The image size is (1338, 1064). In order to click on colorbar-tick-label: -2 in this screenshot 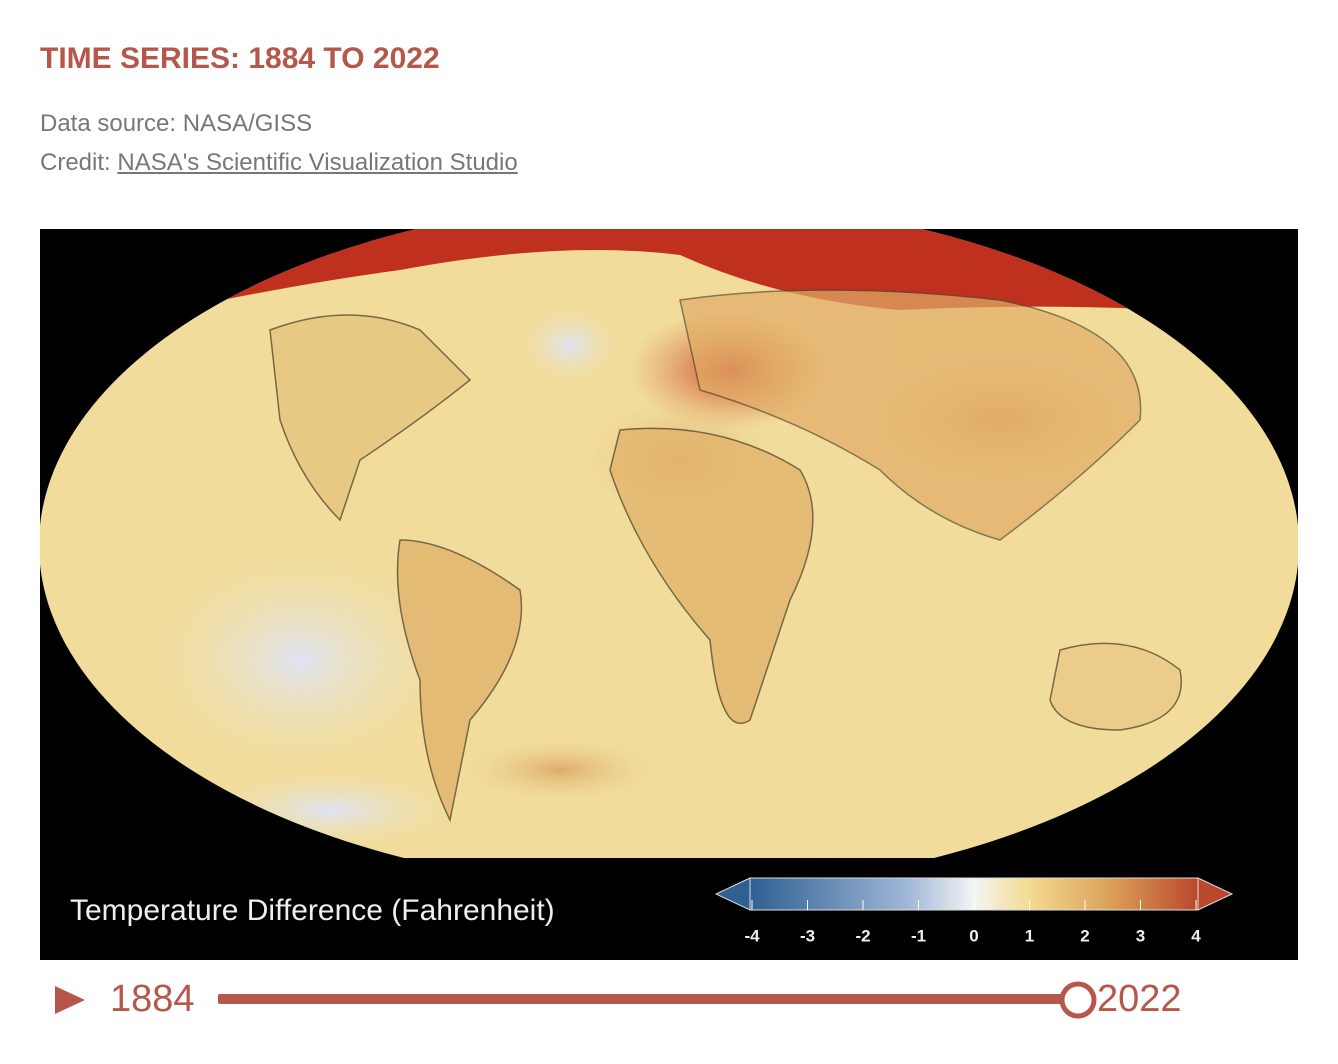, I will do `click(862, 935)`.